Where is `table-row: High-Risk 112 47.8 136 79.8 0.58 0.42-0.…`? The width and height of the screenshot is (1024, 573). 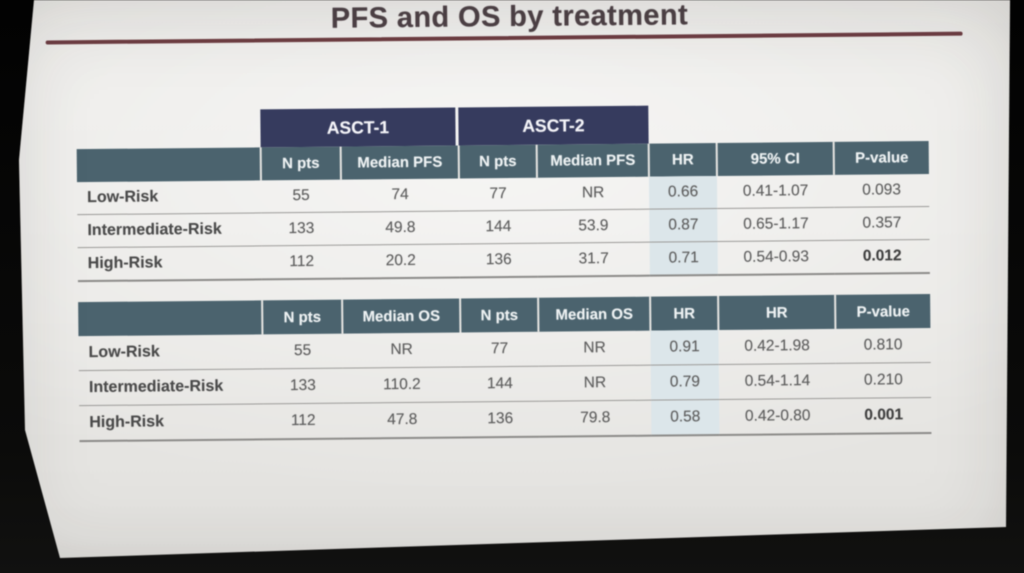 table-row: High-Risk 112 47.8 136 79.8 0.58 0.42-0.… is located at coordinates (505, 419).